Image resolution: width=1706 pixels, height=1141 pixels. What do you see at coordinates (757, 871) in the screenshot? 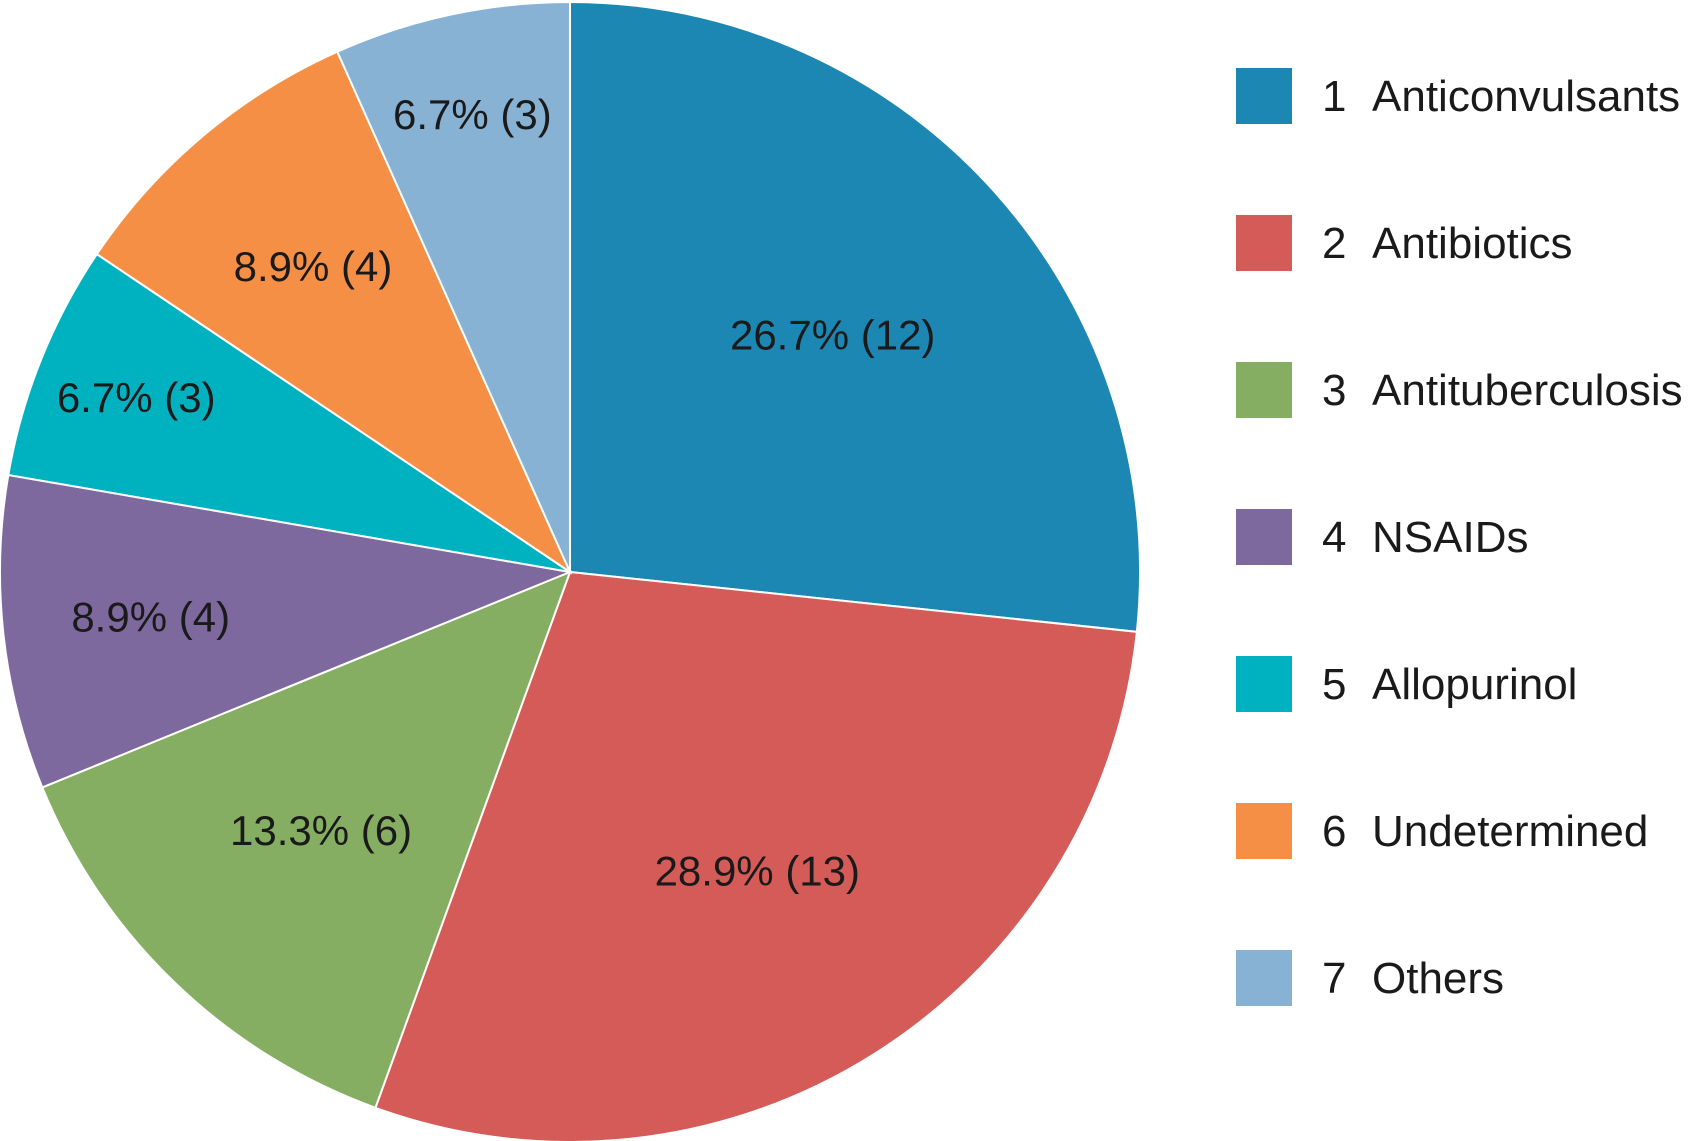
I see `slice-label-2: 28.9% (13)` at bounding box center [757, 871].